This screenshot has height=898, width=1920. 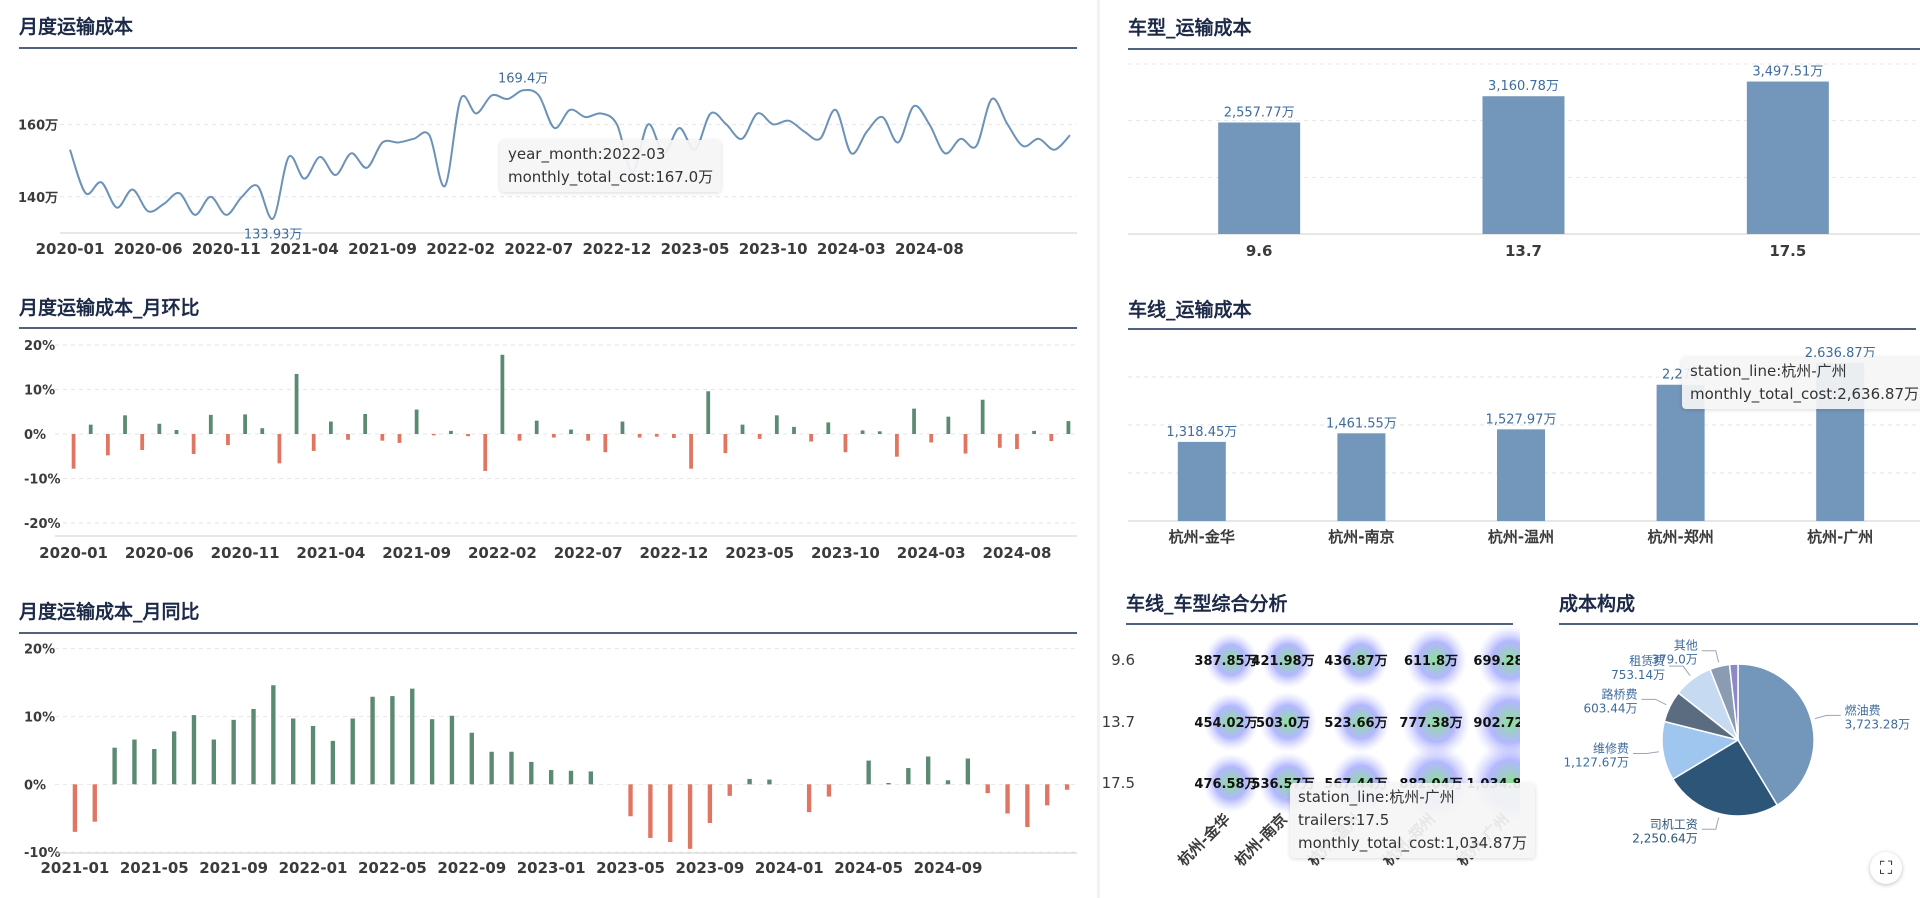 What do you see at coordinates (1610, 708) in the screenshot?
I see `slice-value: 603.44万` at bounding box center [1610, 708].